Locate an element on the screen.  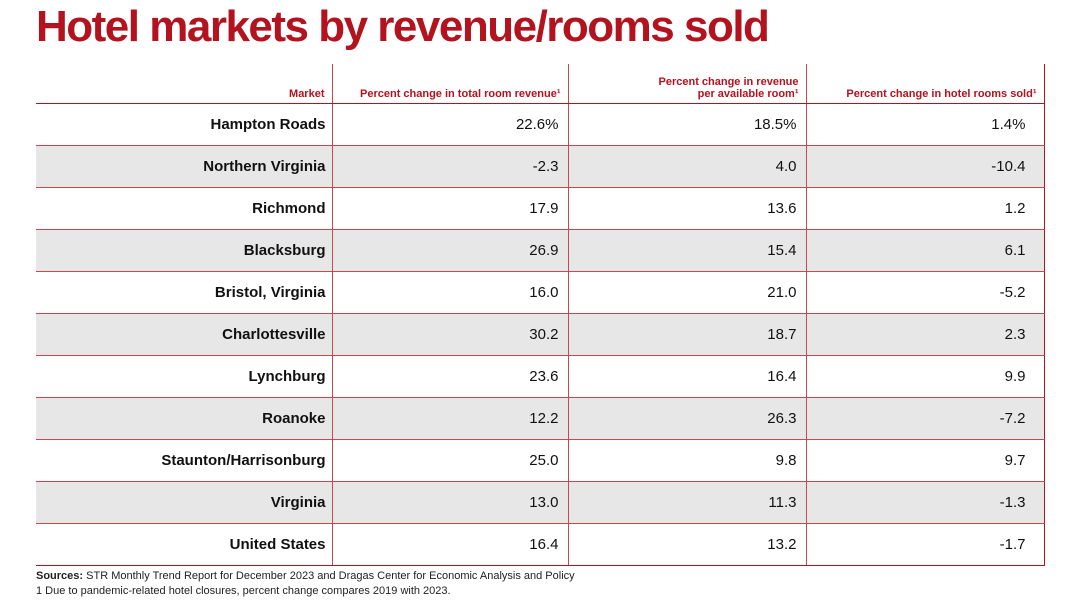
rooms-sold-cell: 1.4% is located at coordinates (925, 124).